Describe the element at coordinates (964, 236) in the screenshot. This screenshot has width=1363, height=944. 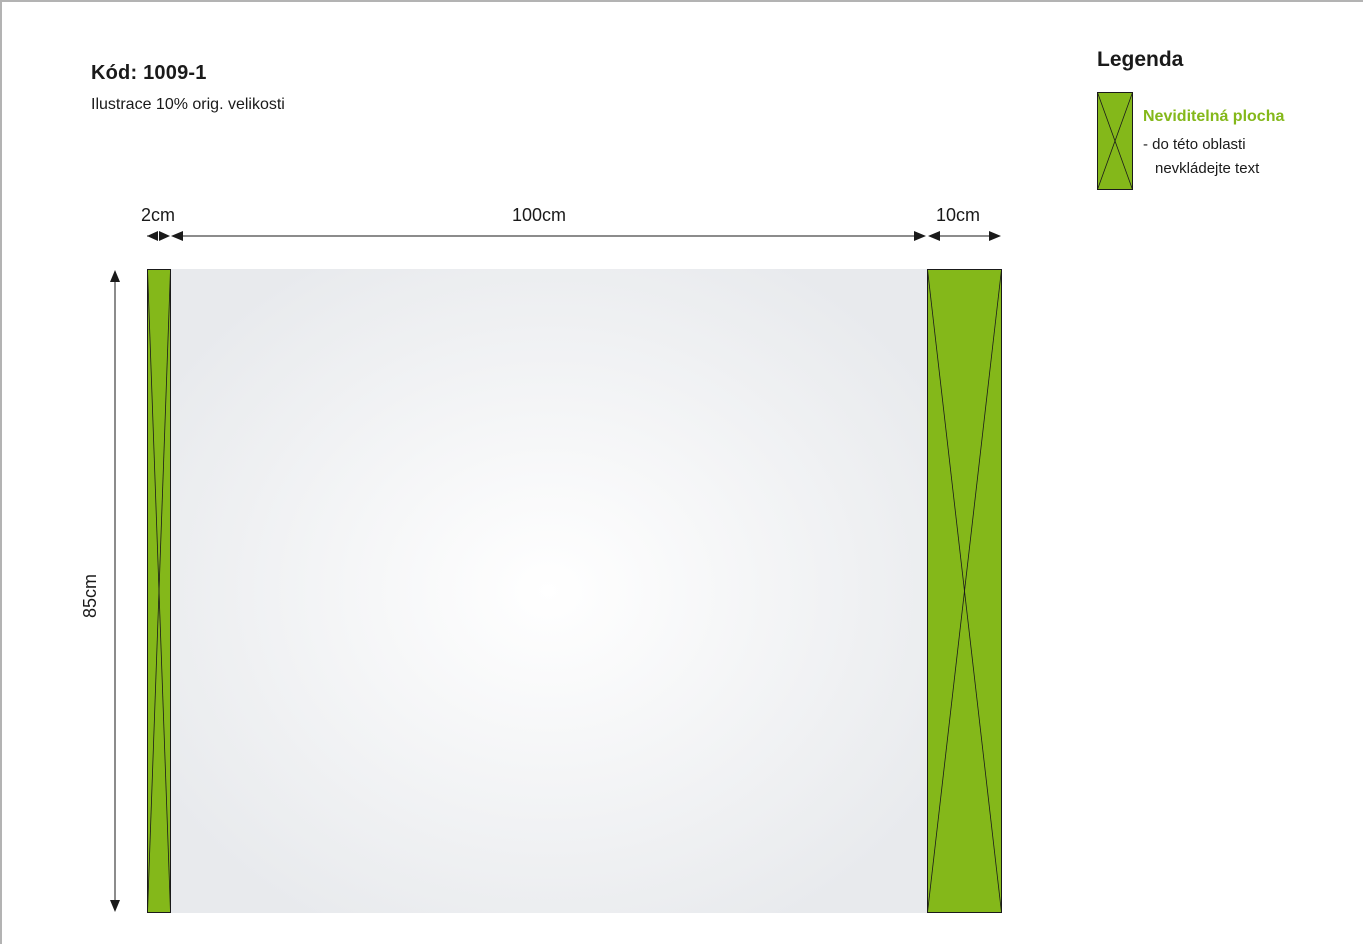
I see `right-margin-dimension-line` at that location.